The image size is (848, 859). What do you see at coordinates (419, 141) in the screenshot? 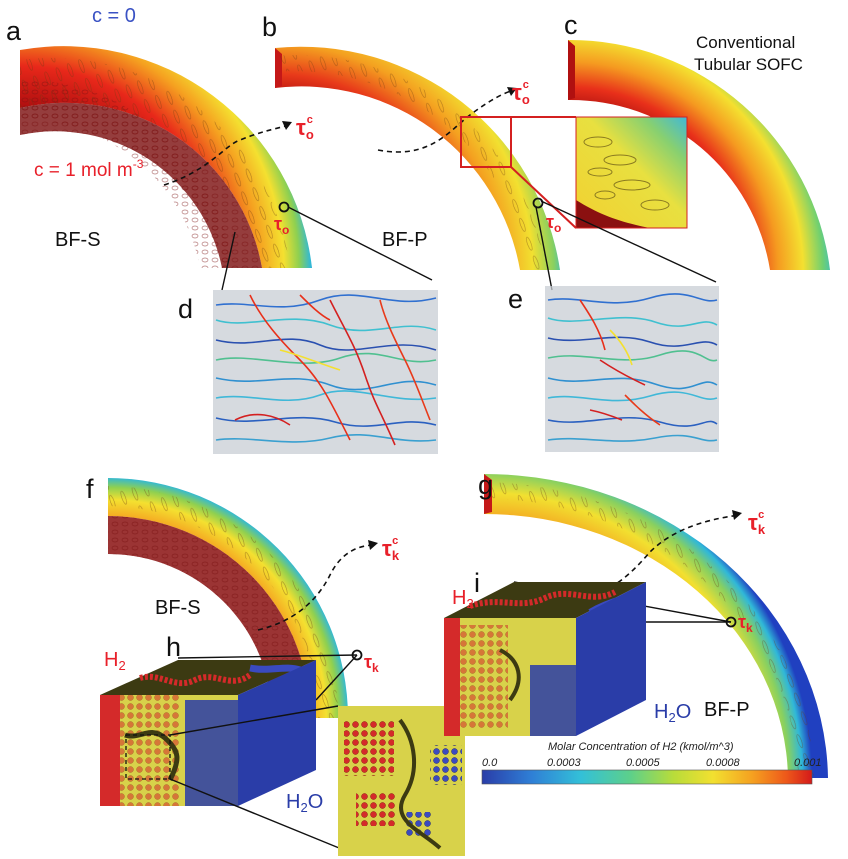
I see `panel-b: b BF-P τoc τo` at bounding box center [419, 141].